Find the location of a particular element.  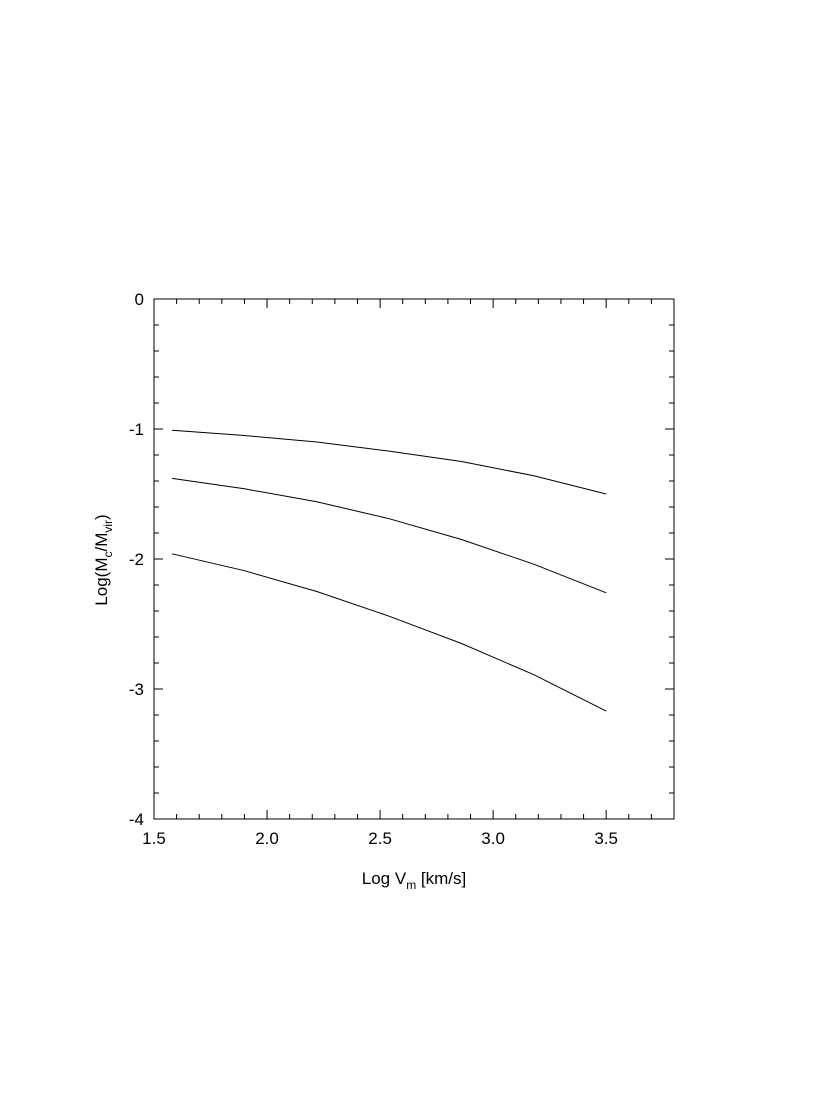

x-tick-label: 1.5 is located at coordinates (154, 838).